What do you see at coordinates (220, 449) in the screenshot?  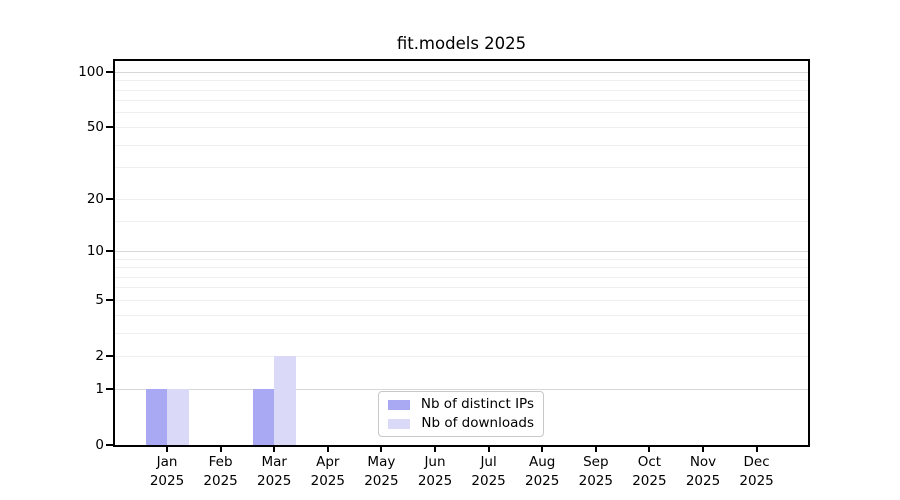 I see `x-tick-feb` at bounding box center [220, 449].